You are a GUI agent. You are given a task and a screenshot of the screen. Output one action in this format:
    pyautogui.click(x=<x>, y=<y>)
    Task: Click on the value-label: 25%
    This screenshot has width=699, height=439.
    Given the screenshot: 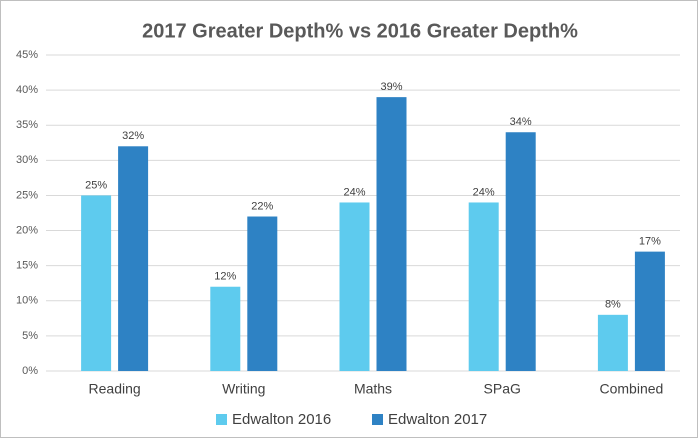 What is the action you would take?
    pyautogui.click(x=96, y=185)
    